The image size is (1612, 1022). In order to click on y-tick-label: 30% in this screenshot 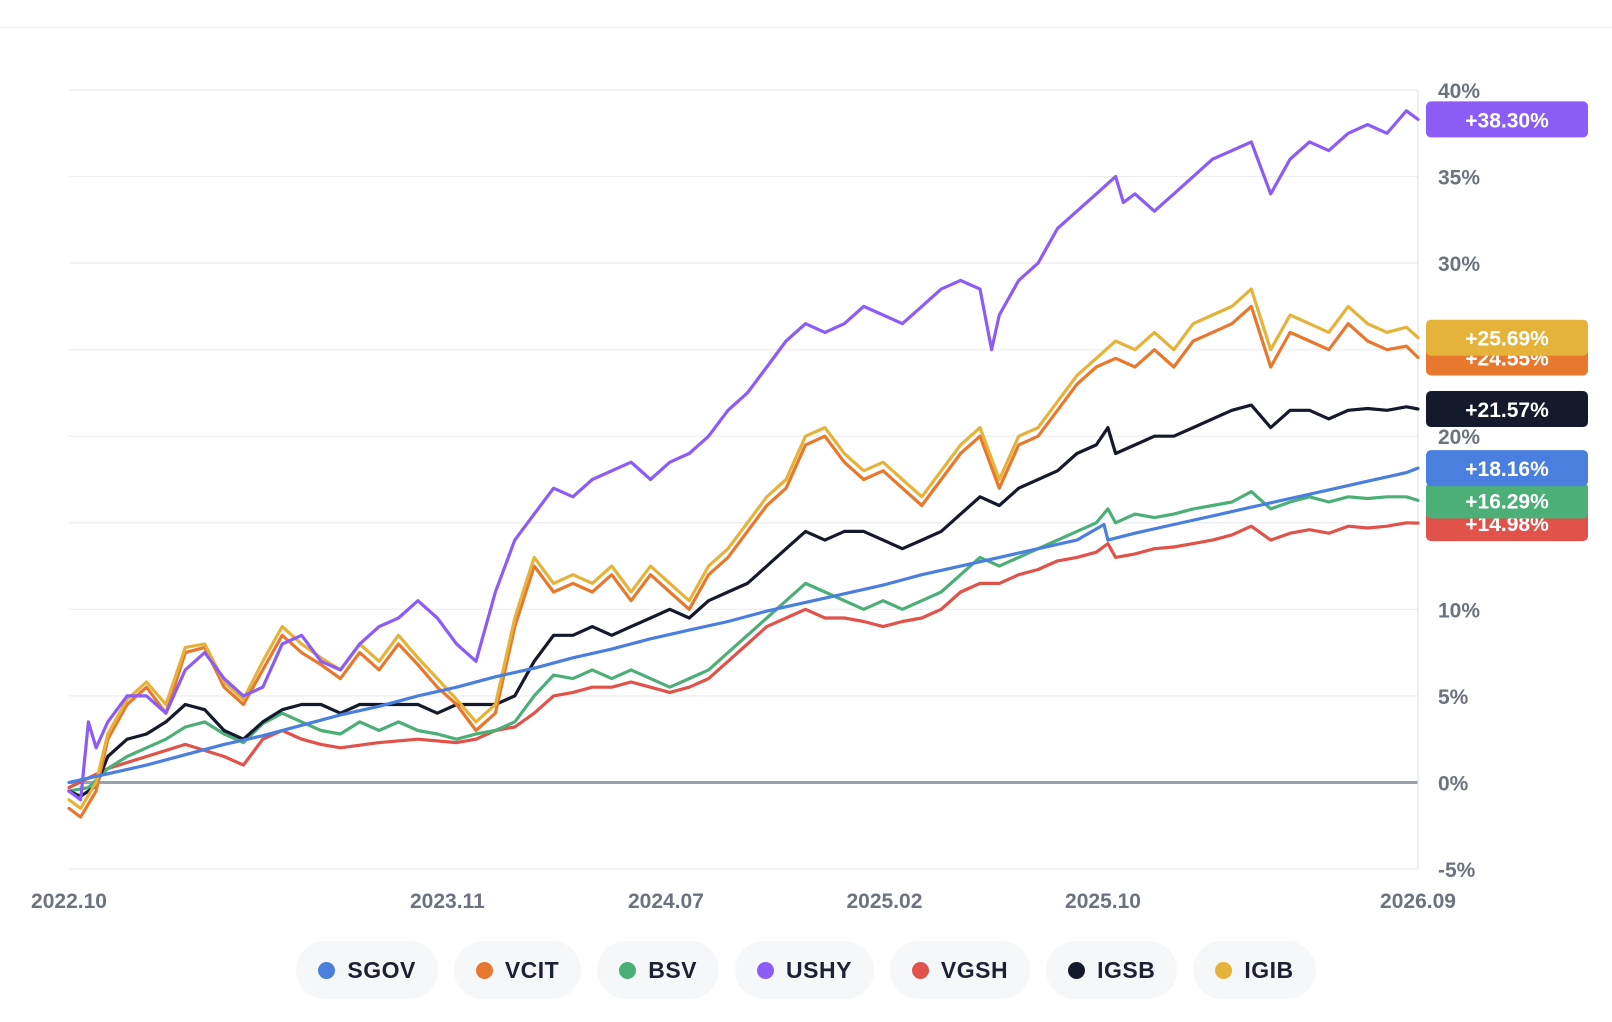, I will do `click(1459, 264)`.